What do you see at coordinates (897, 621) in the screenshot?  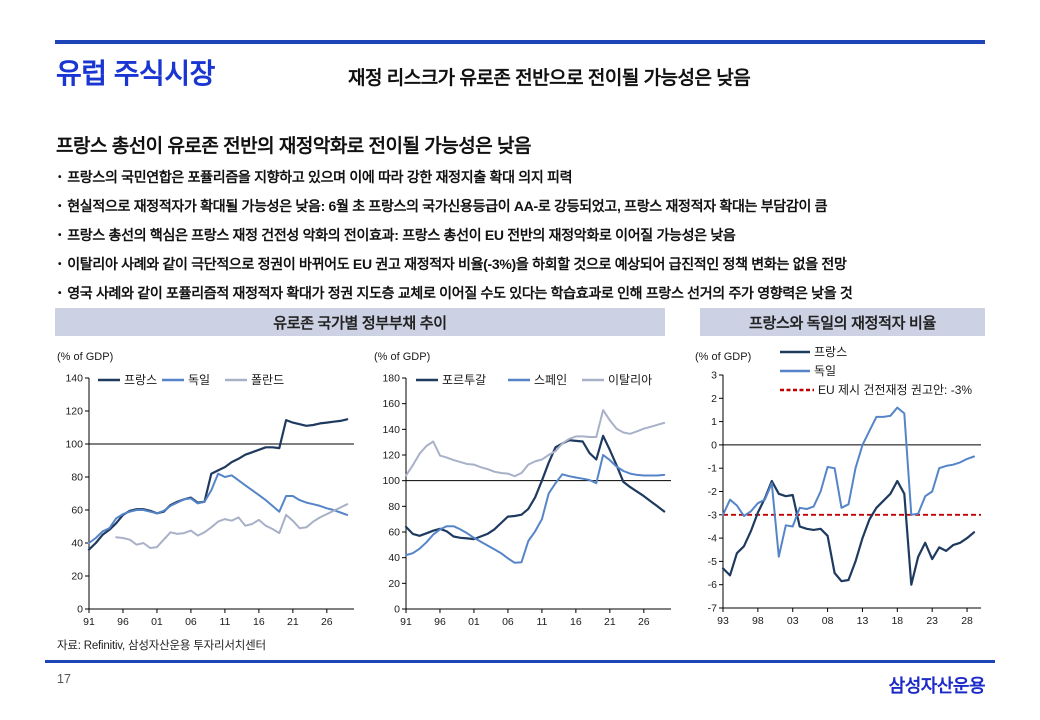 I see `svg-text: 18` at bounding box center [897, 621].